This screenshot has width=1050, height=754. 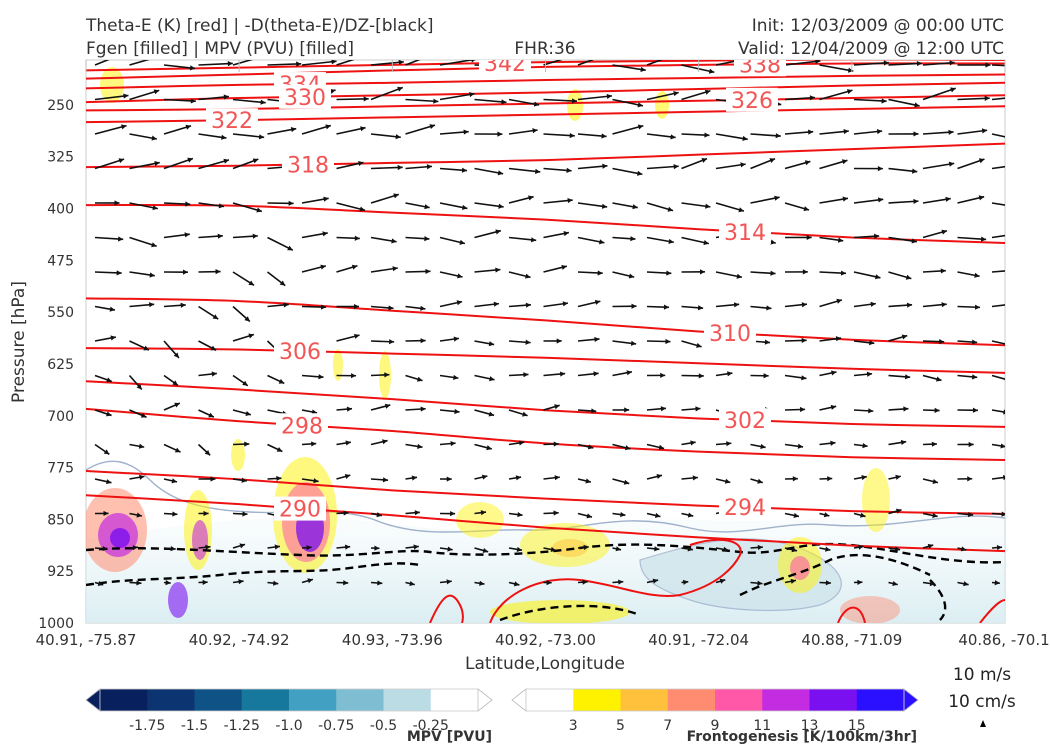 What do you see at coordinates (851, 640) in the screenshot?
I see `x-tick-label: 40.88, -71.09` at bounding box center [851, 640].